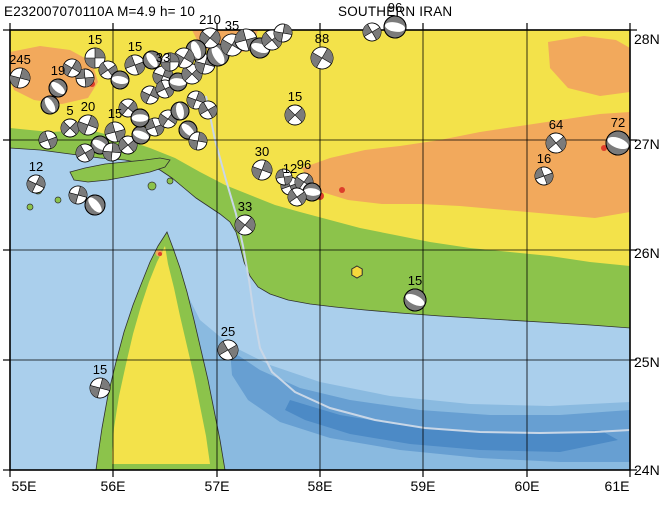 Image resolution: width=671 pixels, height=508 pixels. I want to click on y-axis-label: 27N, so click(647, 144).